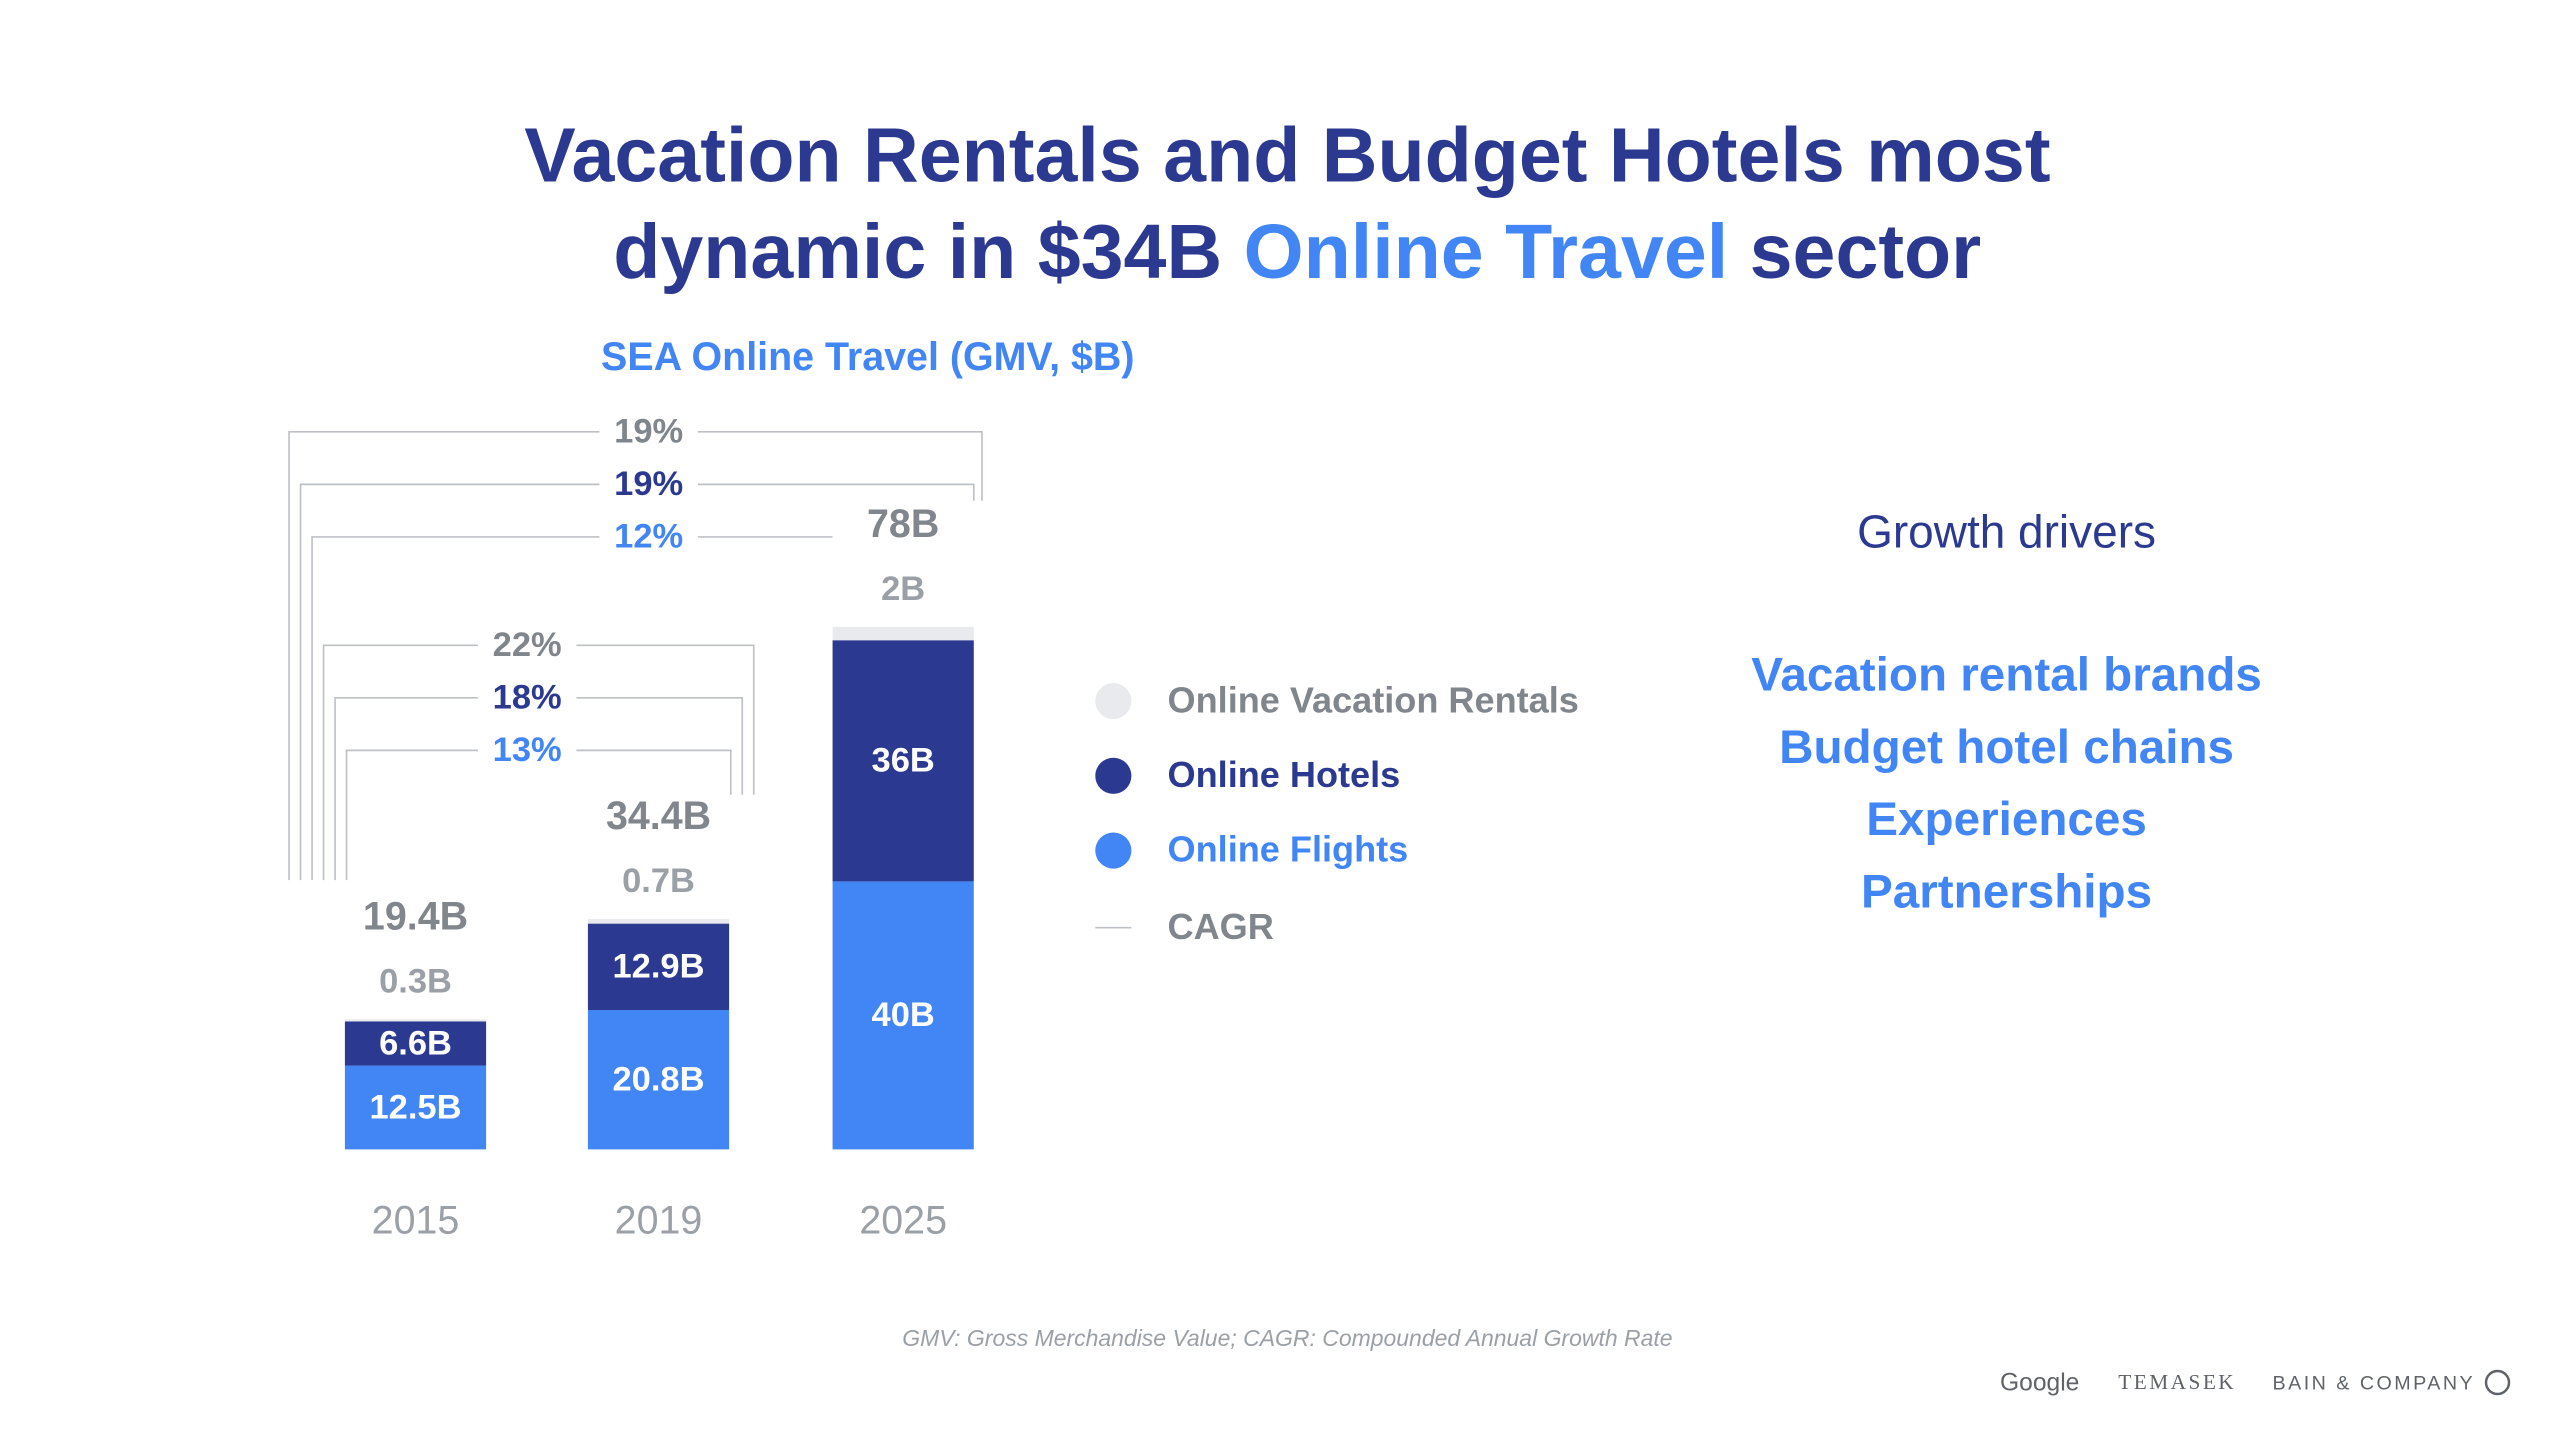  Describe the element at coordinates (527, 750) in the screenshot. I see `cagr-label: 13%` at that location.